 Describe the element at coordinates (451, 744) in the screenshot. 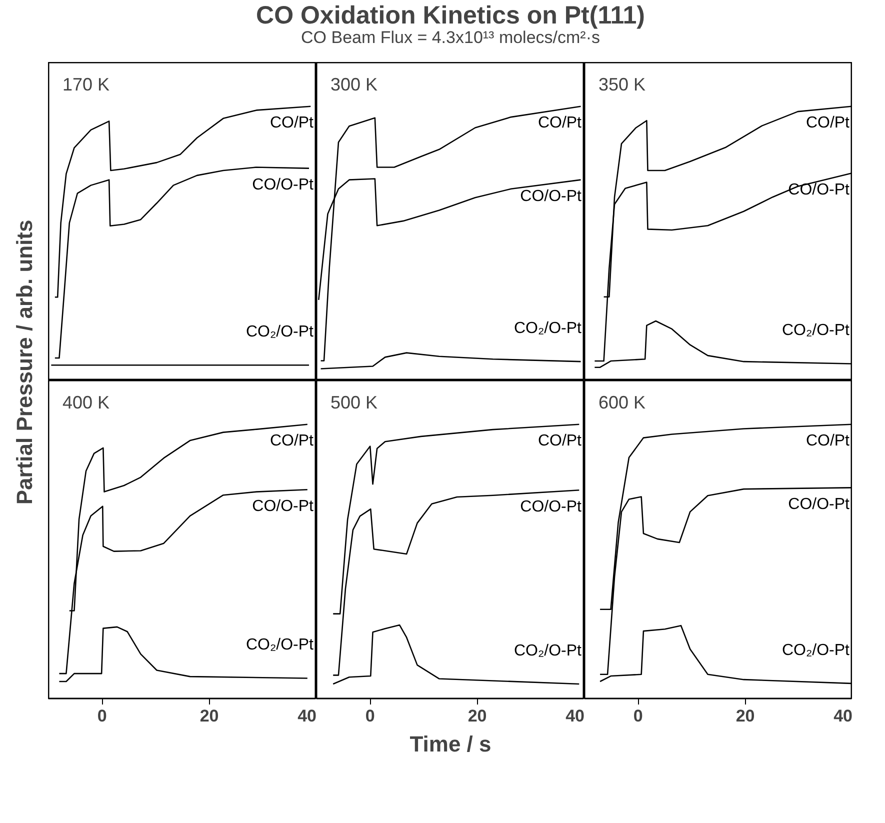

I see `x-axis-title: Time / s` at that location.